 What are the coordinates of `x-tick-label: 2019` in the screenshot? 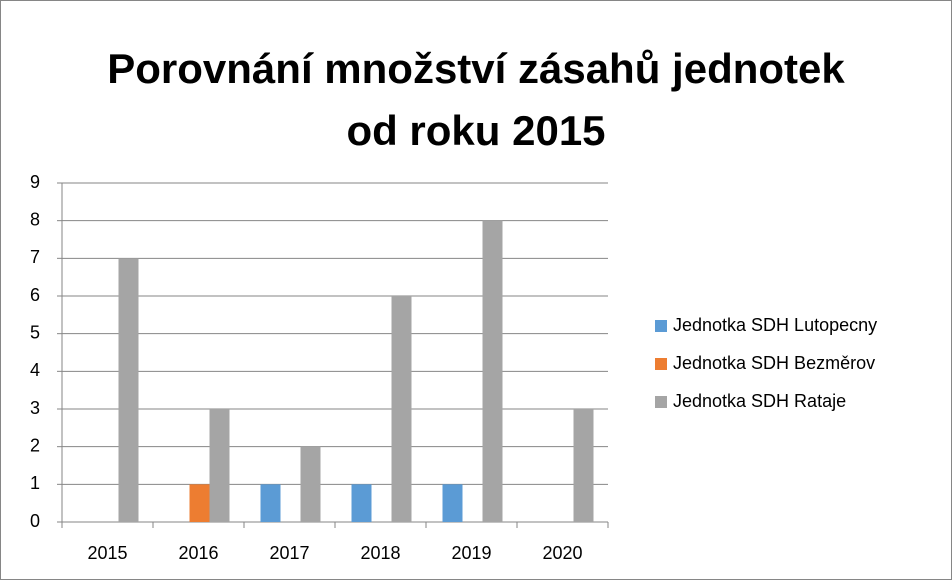 It's located at (471, 553).